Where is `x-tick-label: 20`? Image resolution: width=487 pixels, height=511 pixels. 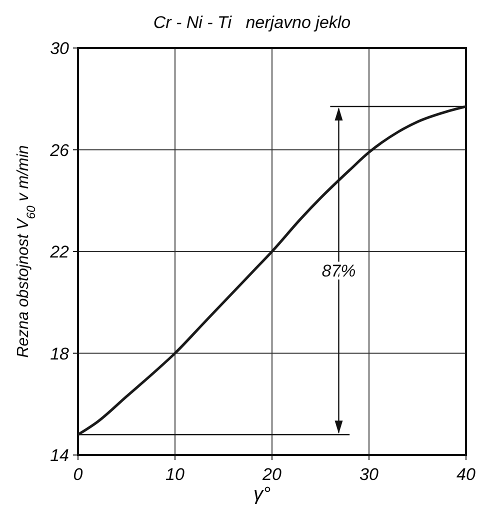
x-tick-label: 20 is located at coordinates (272, 474).